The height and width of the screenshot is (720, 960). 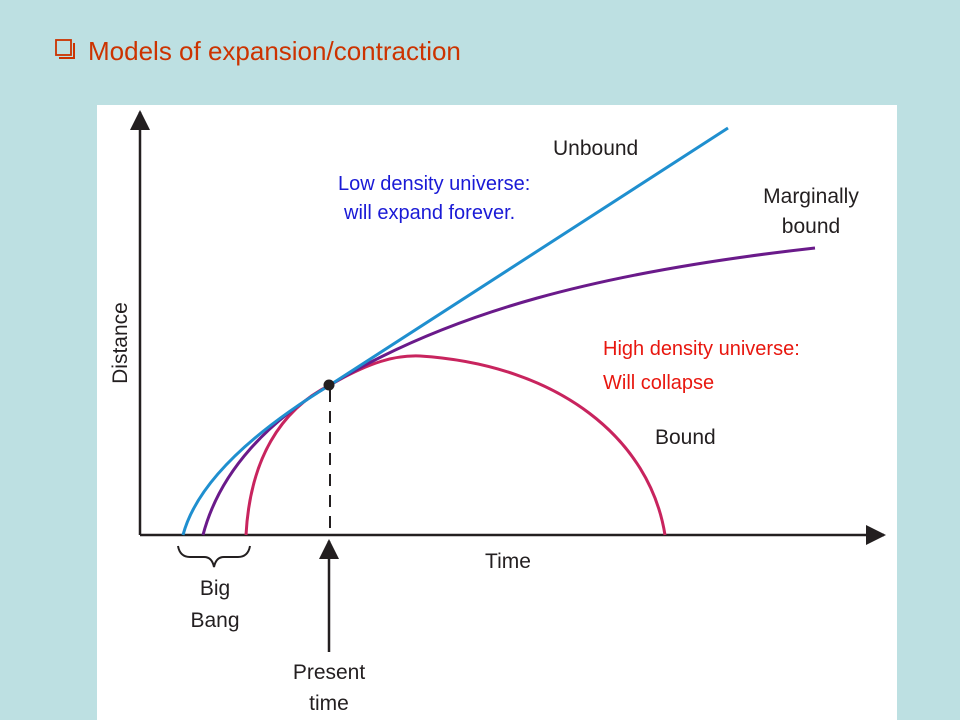 What do you see at coordinates (685, 437) in the screenshot?
I see `curve-label: Bound` at bounding box center [685, 437].